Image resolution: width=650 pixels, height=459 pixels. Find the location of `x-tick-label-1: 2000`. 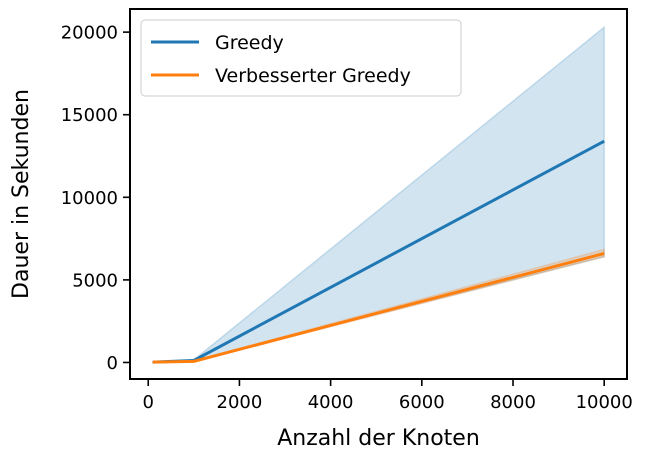

x-tick-label-1: 2000 is located at coordinates (240, 402).